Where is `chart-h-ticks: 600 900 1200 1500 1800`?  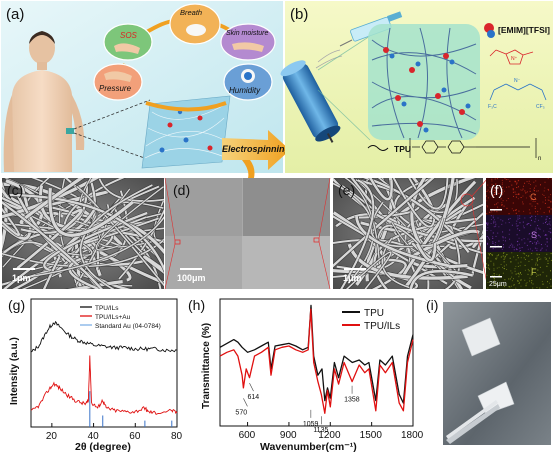
chart-h-ticks: 600 900 1200 1500 1800 is located at coordinates (331, 431).